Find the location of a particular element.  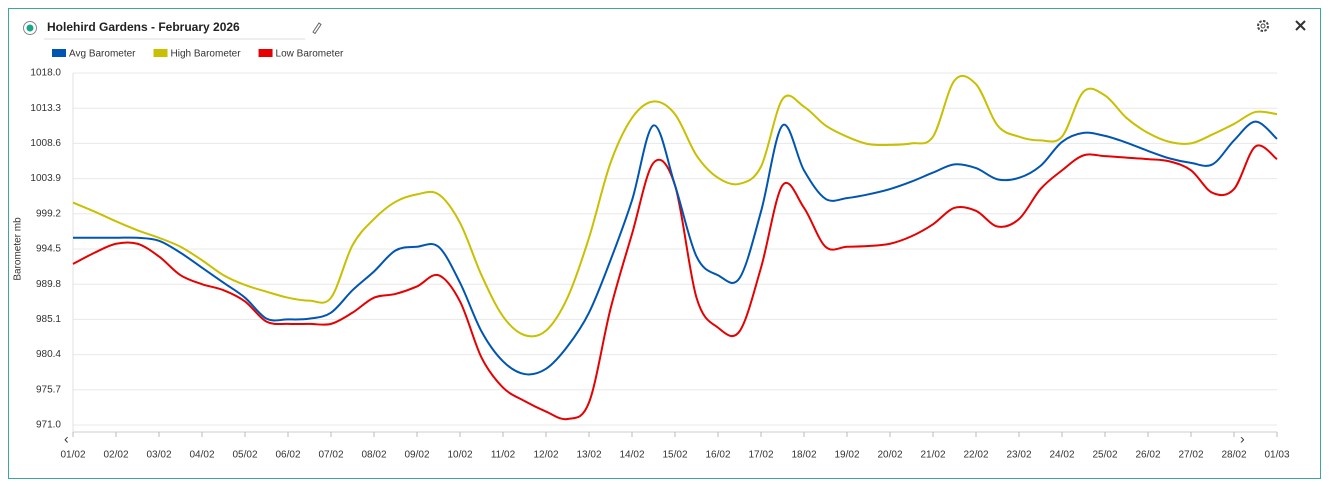

x-tick-label: 13/02 is located at coordinates (588, 455).